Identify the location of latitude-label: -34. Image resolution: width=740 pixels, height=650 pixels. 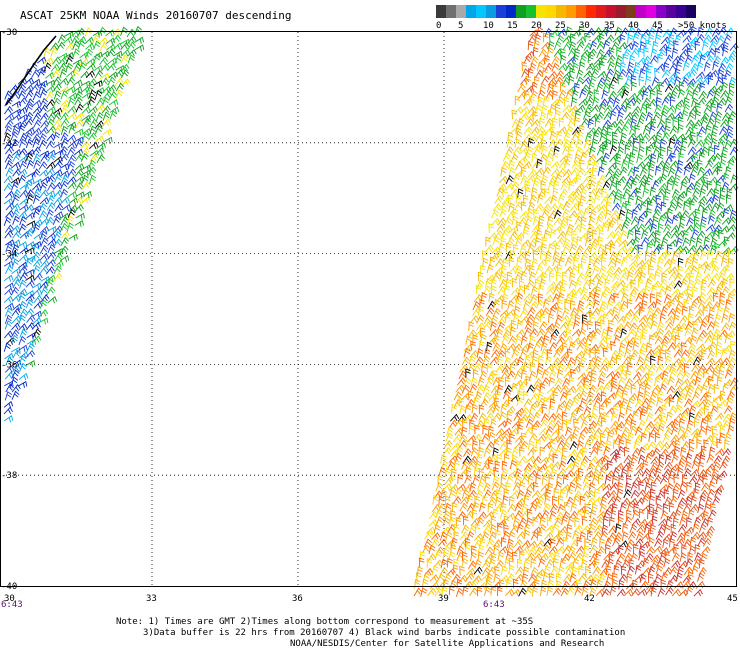
(9, 255).